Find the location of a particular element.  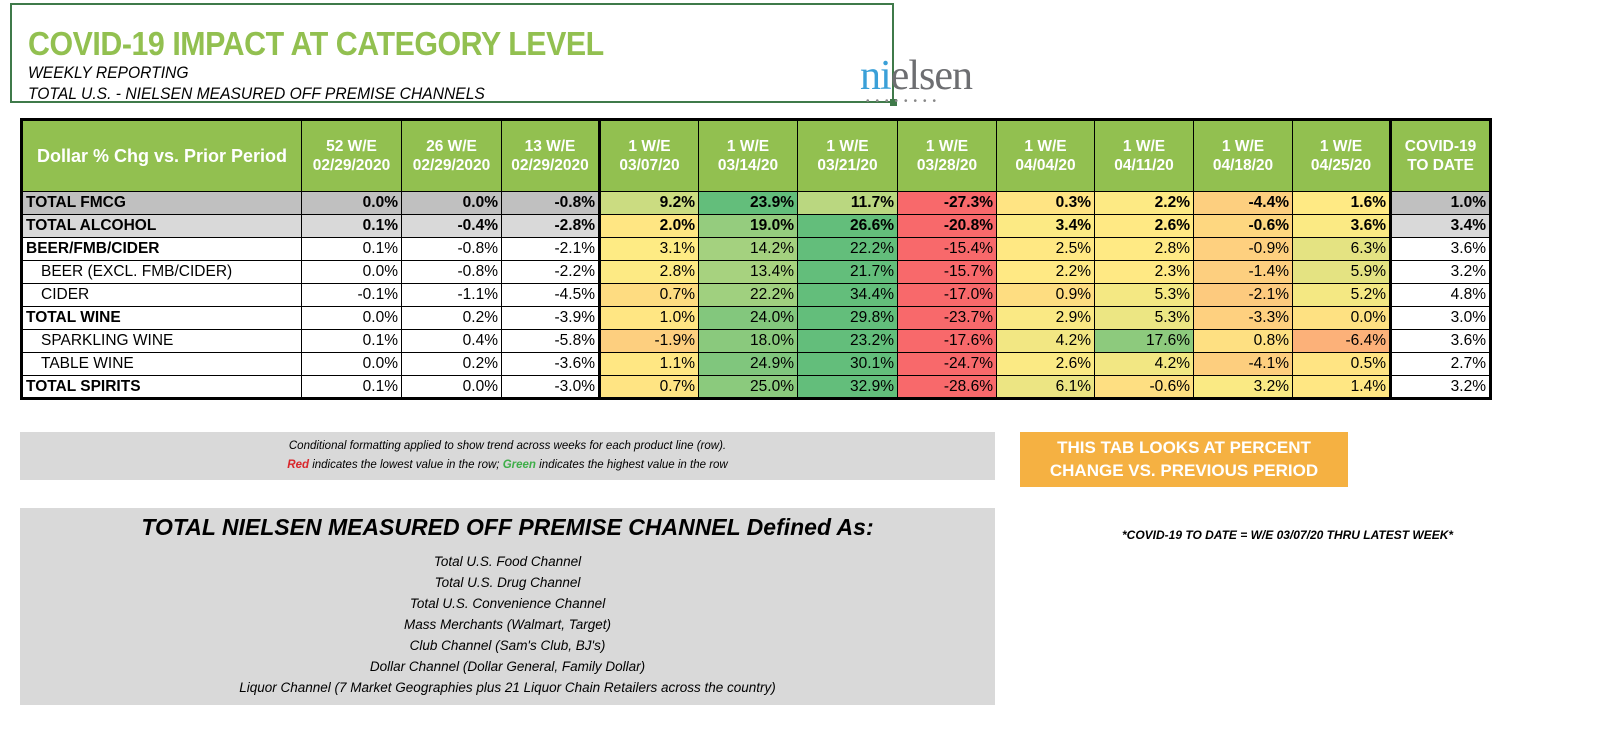

value-cell: -17.0% is located at coordinates (947, 295).